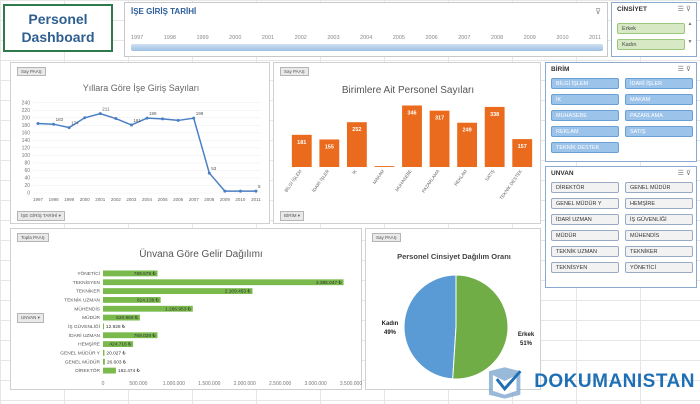  Describe the element at coordinates (28, 194) in the screenshot. I see `y-tick-label: 0` at that location.